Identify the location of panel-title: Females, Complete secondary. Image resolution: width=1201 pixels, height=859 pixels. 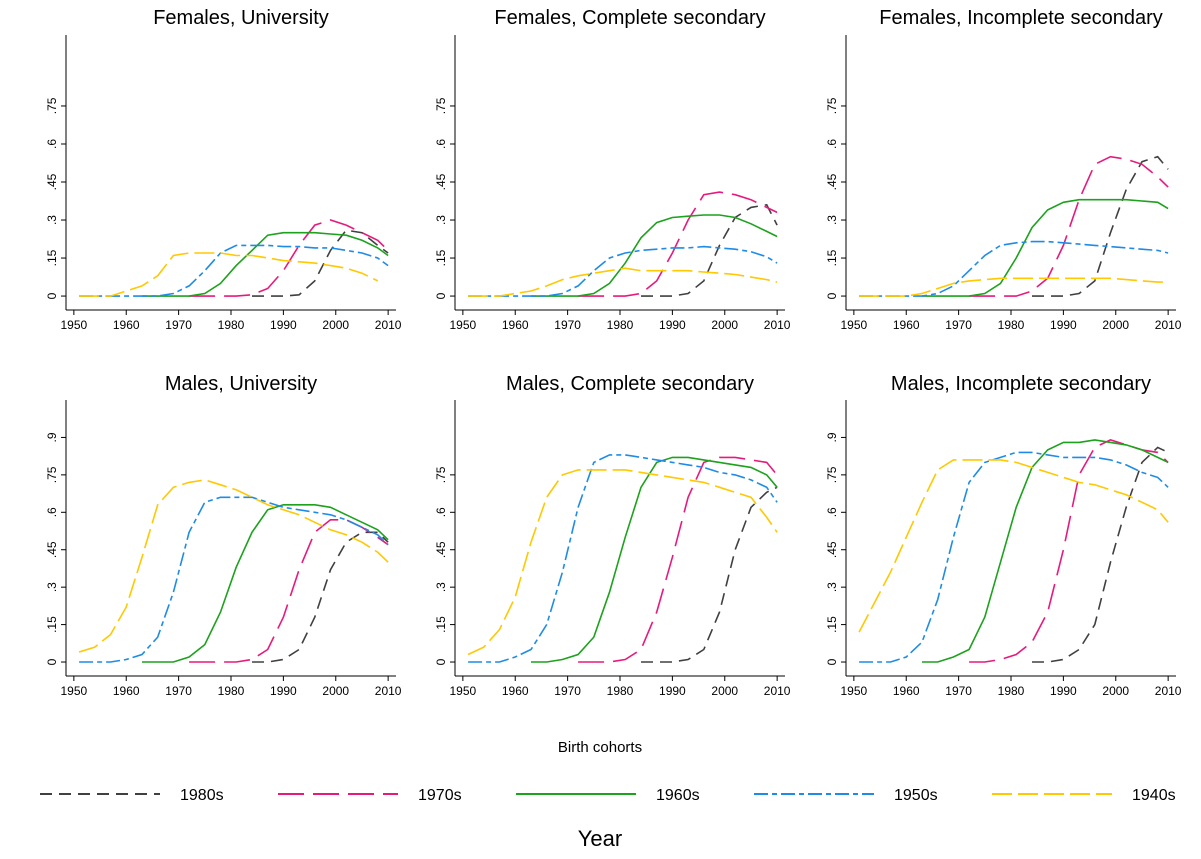
(629, 18).